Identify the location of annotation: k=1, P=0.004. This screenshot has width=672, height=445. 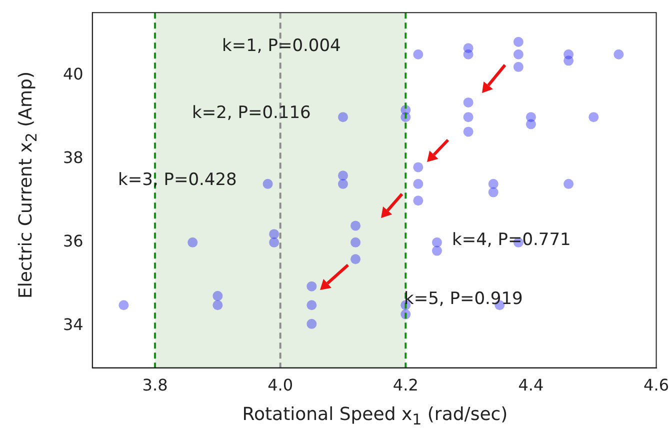
(281, 46).